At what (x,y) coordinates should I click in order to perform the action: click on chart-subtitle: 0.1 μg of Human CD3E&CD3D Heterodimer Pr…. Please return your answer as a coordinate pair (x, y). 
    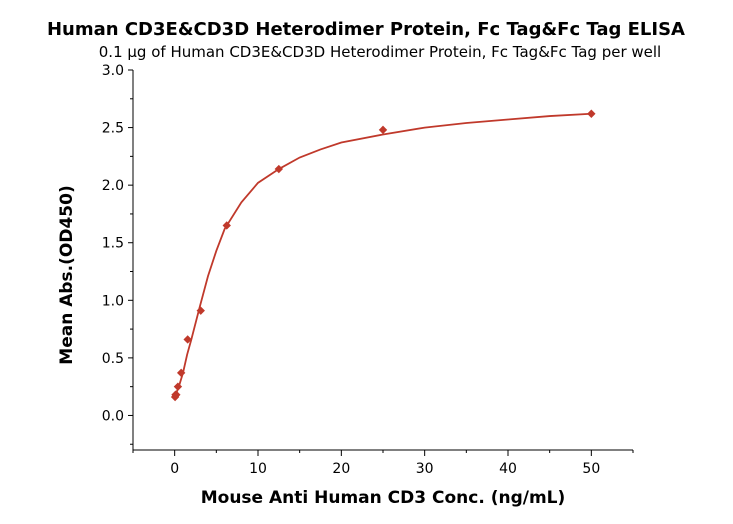
    Looking at the image, I should click on (380, 52).